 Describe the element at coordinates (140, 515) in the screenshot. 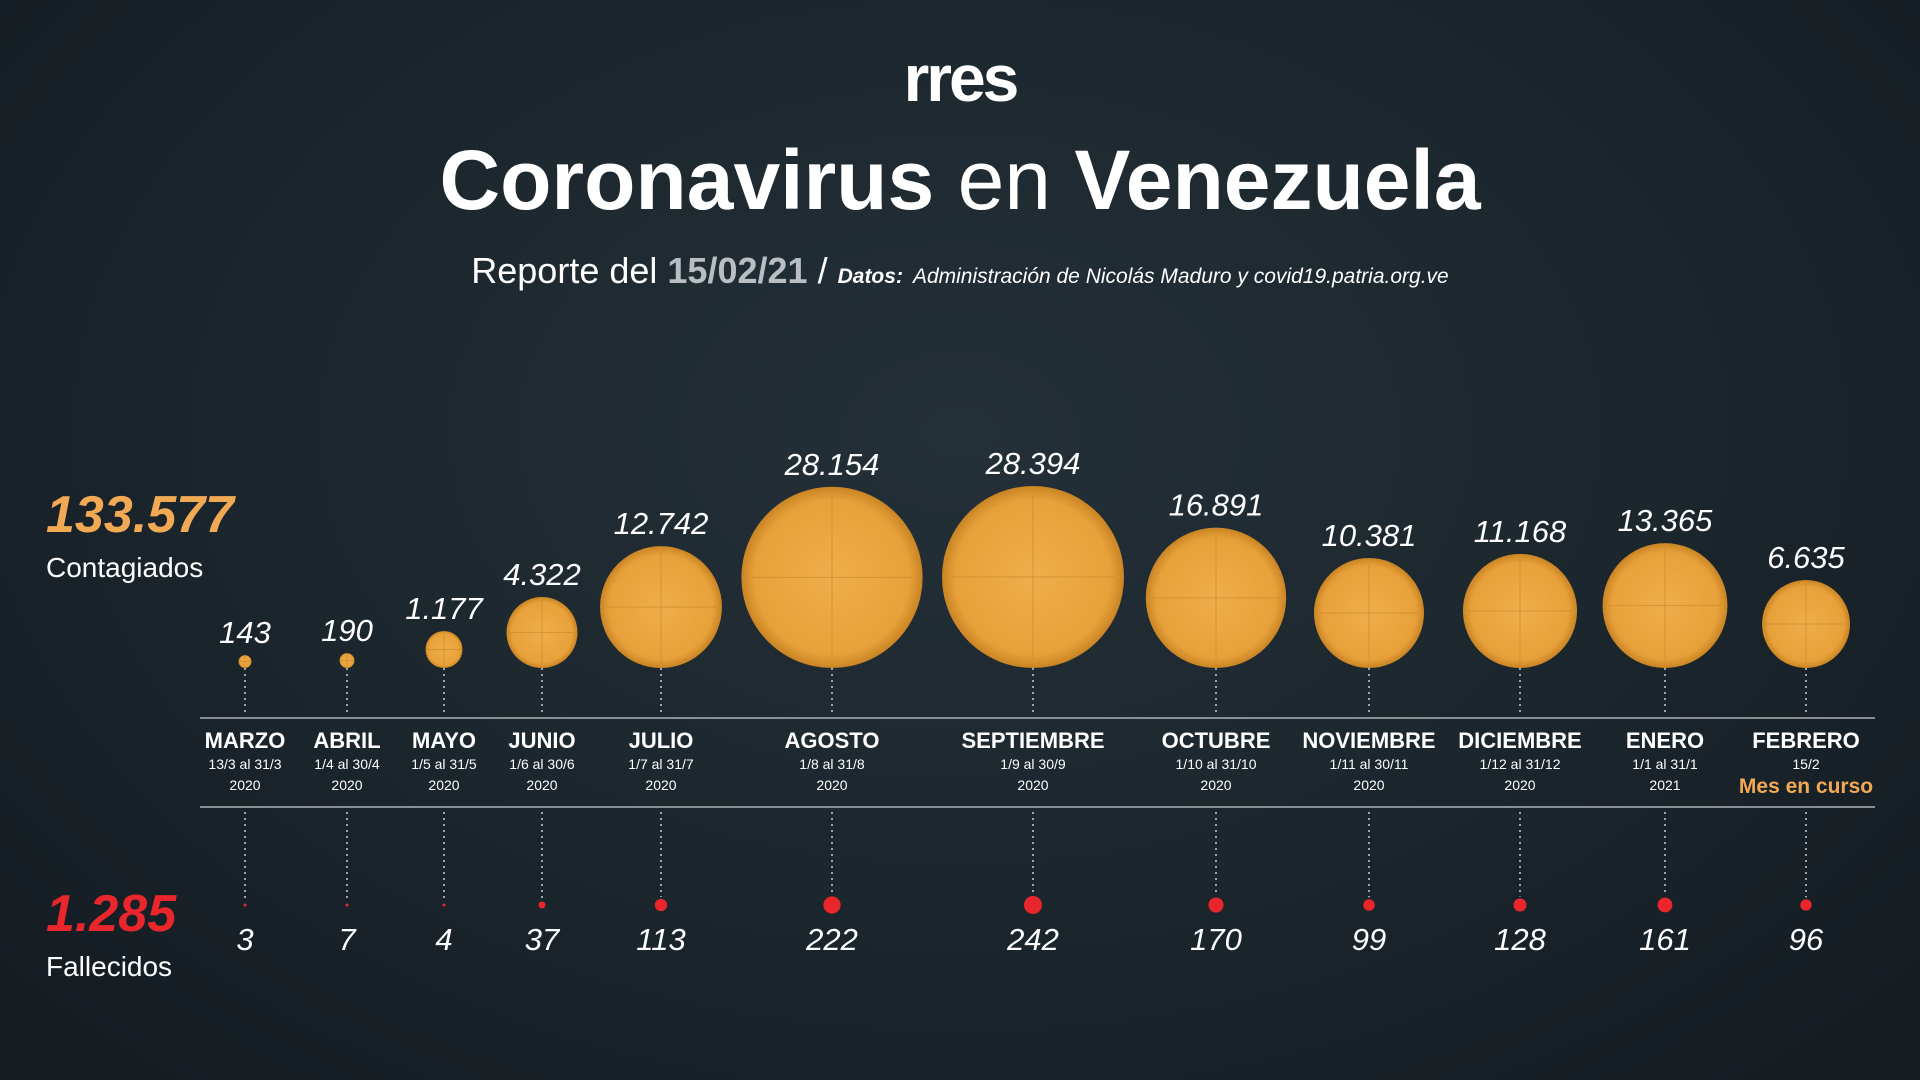

I see `total-cases-value: 133.577` at that location.